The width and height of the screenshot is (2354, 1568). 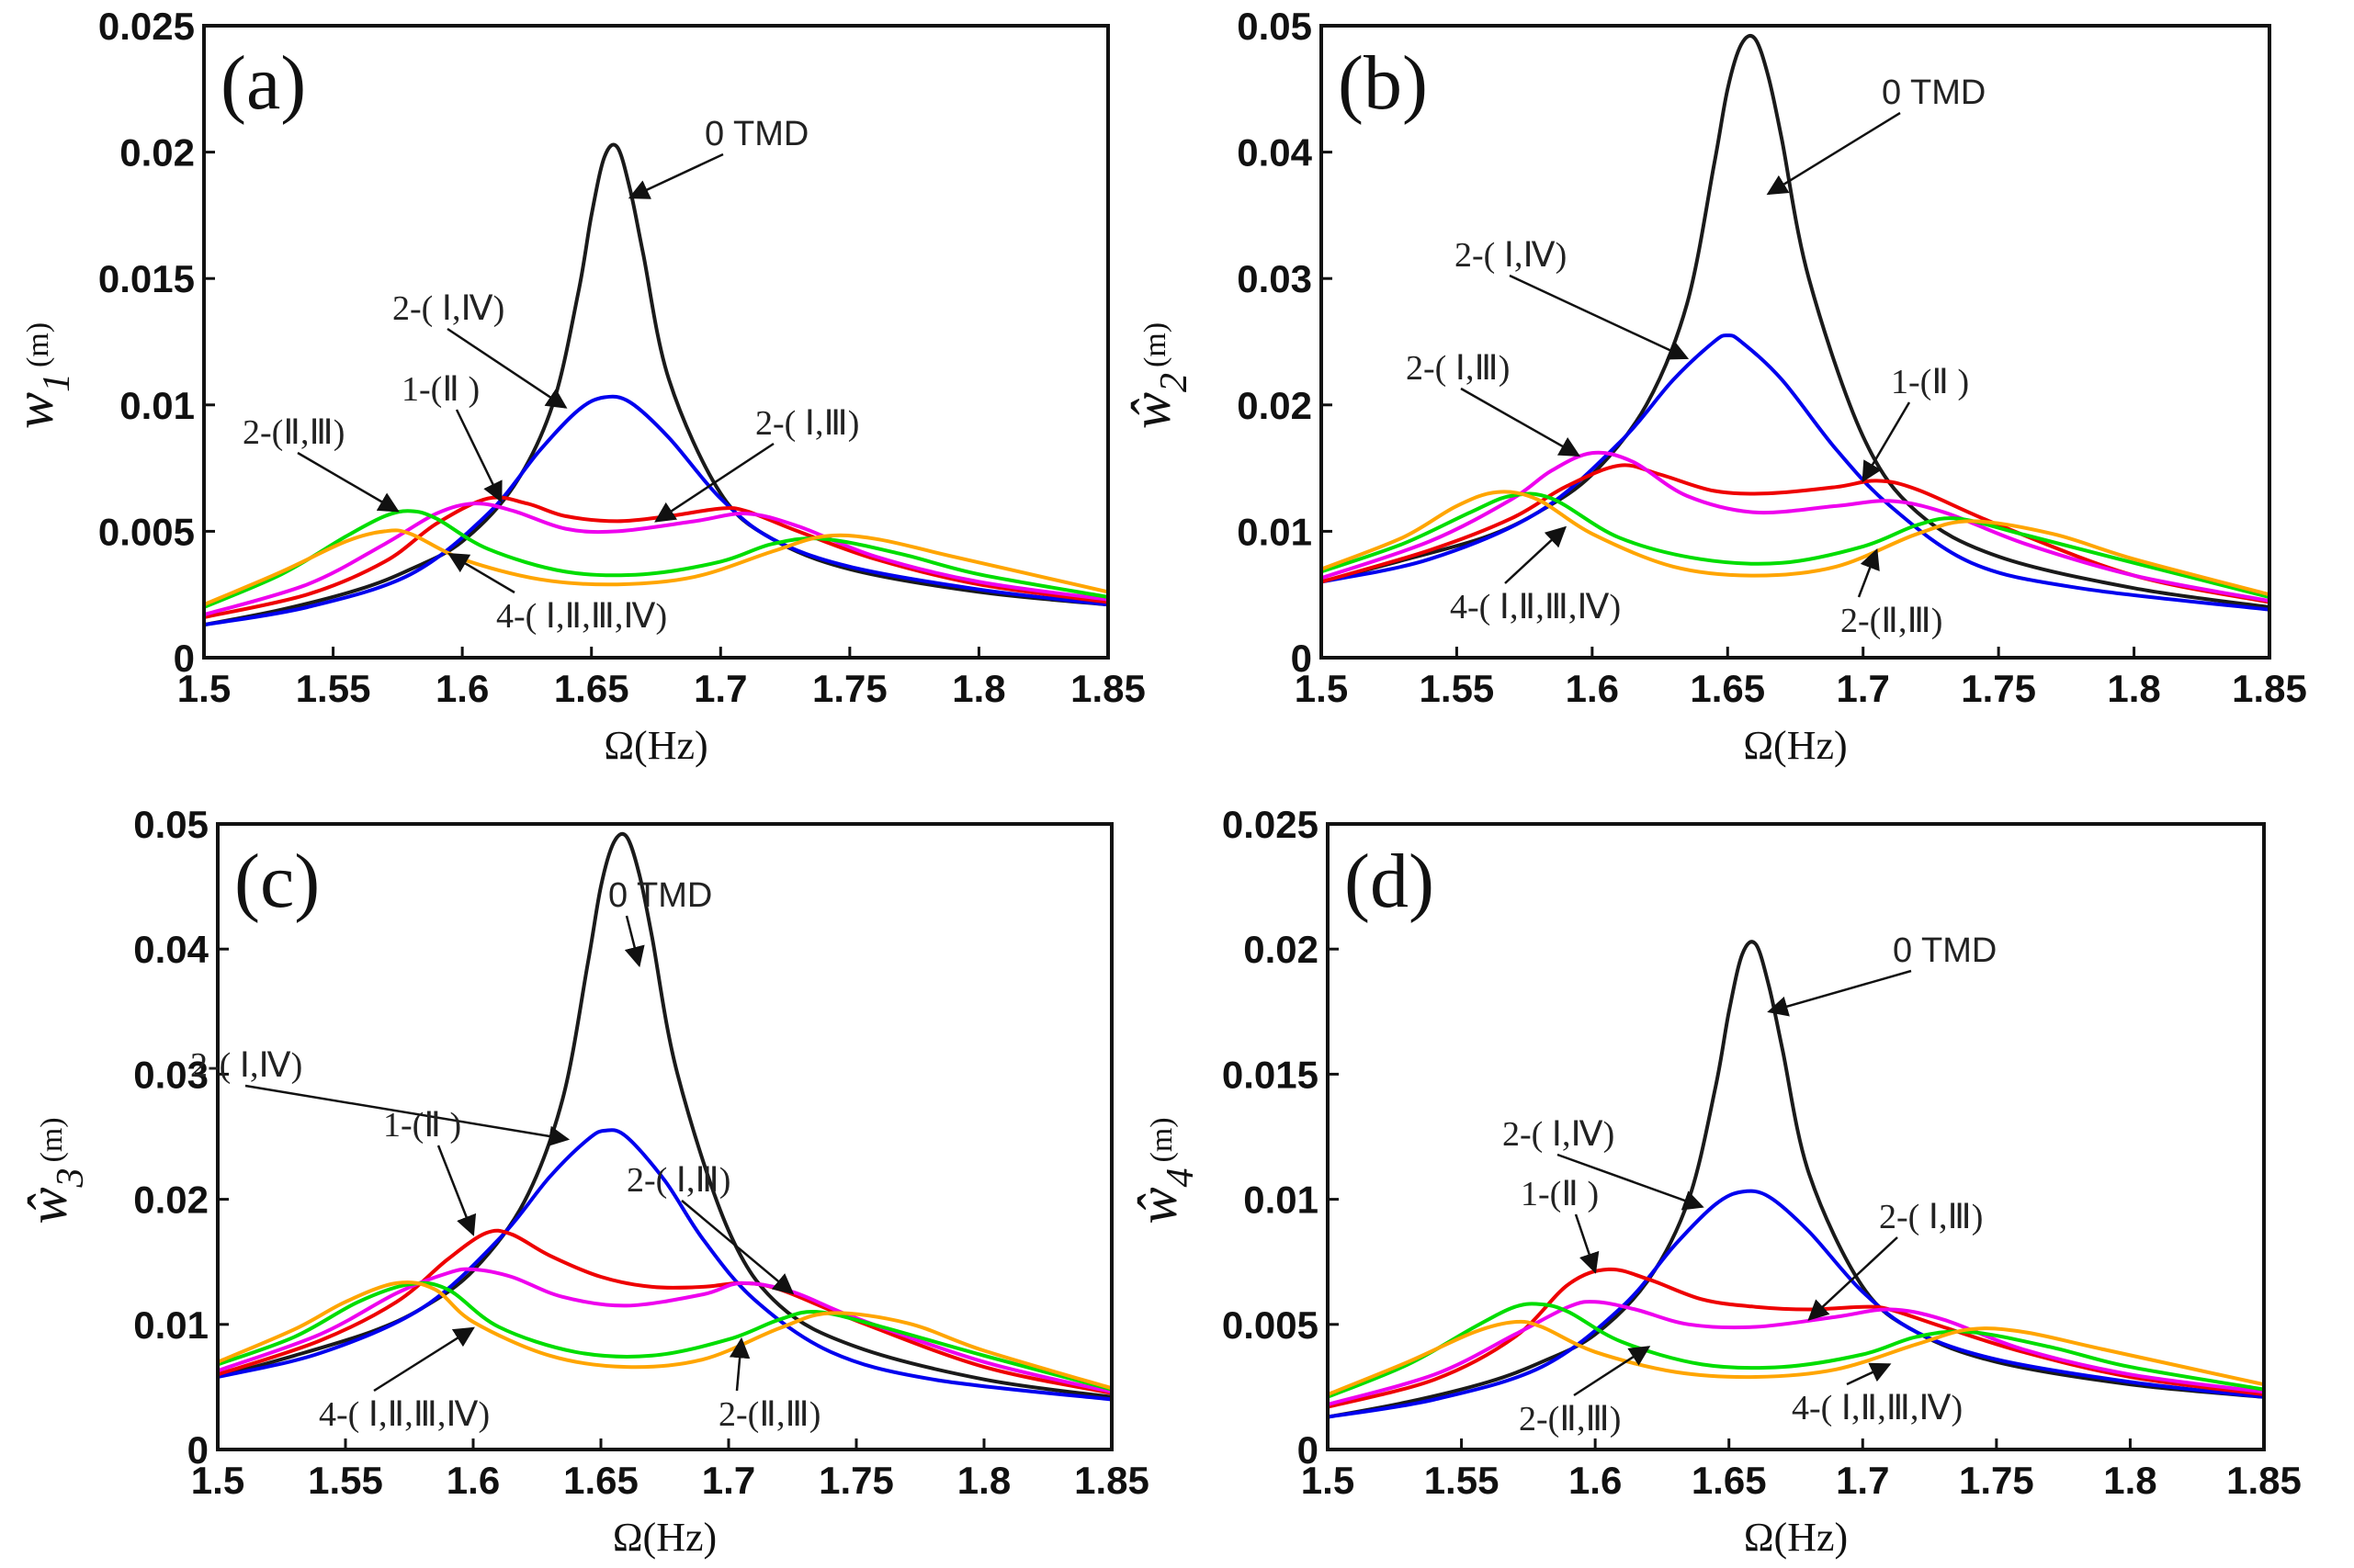 What do you see at coordinates (171, 824) in the screenshot?
I see `y-tick-label: 0.05` at bounding box center [171, 824].